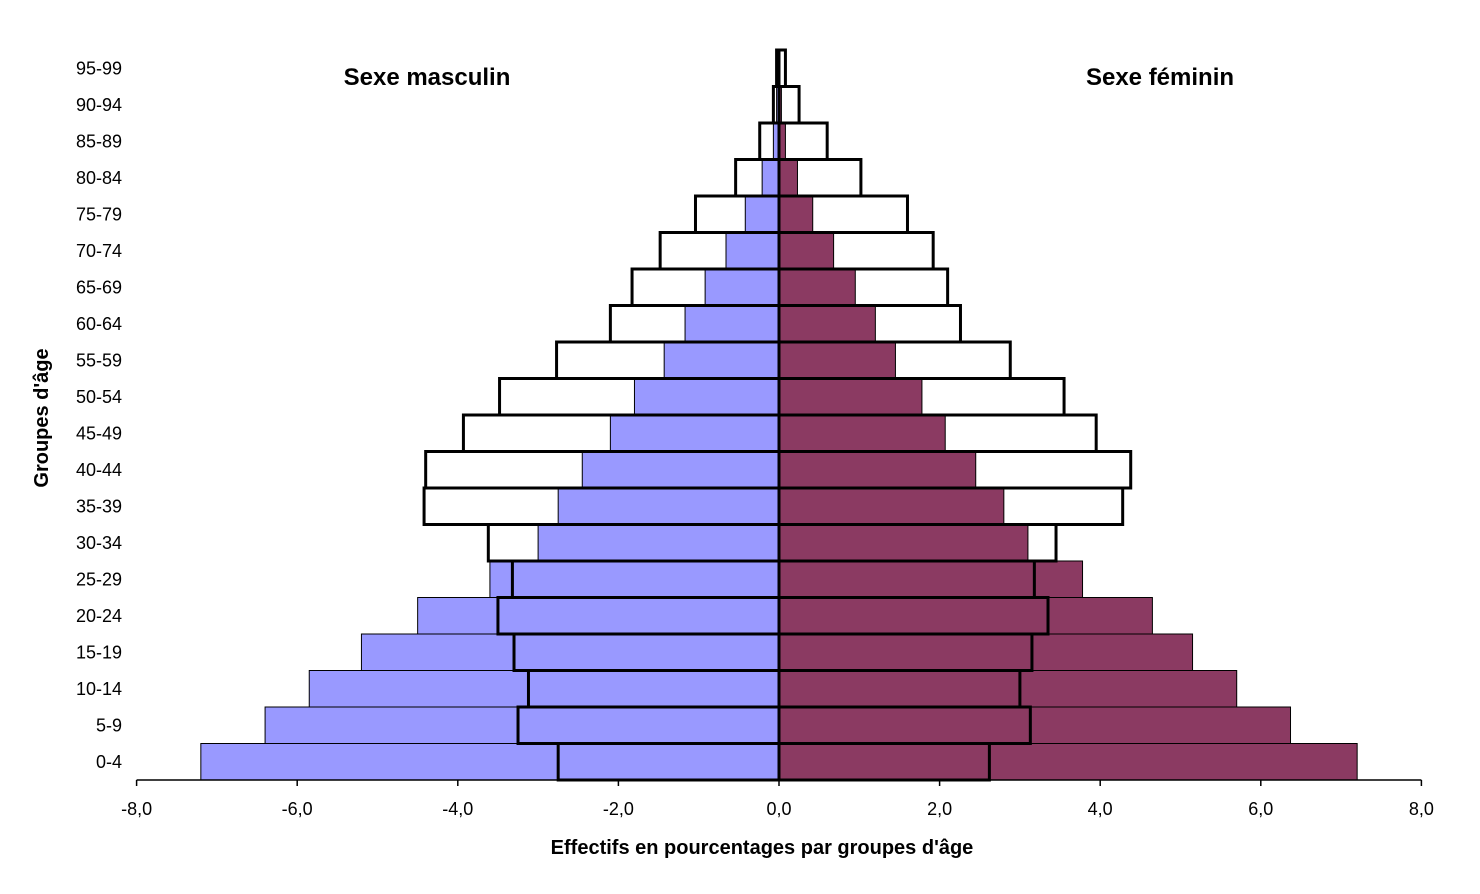  I want to click on x-tick-label: -2,0, so click(618, 809).